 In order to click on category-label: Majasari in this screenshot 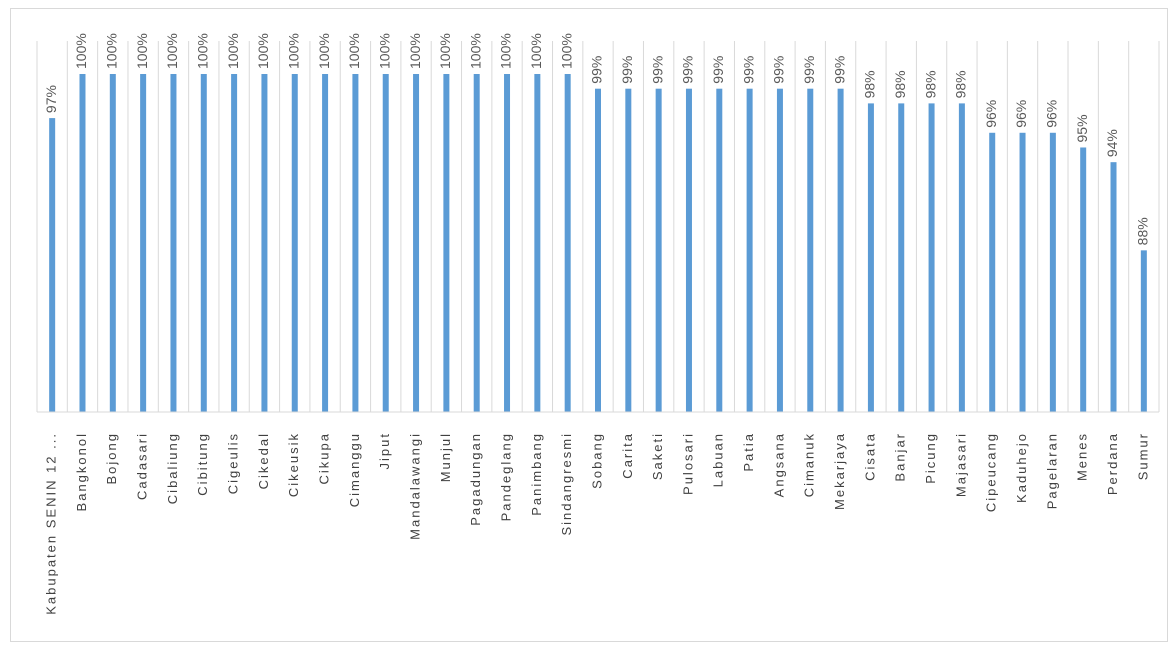, I will do `click(960, 464)`.